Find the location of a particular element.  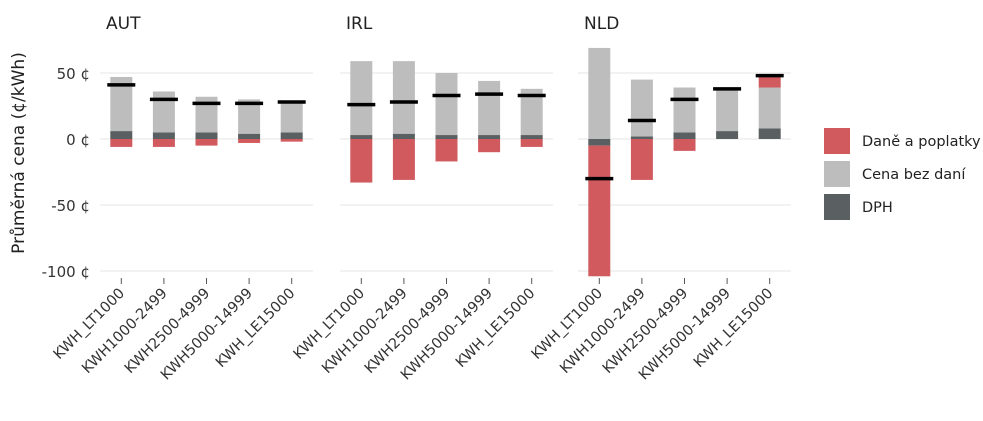

legend-swatch-vat is located at coordinates (837, 207).